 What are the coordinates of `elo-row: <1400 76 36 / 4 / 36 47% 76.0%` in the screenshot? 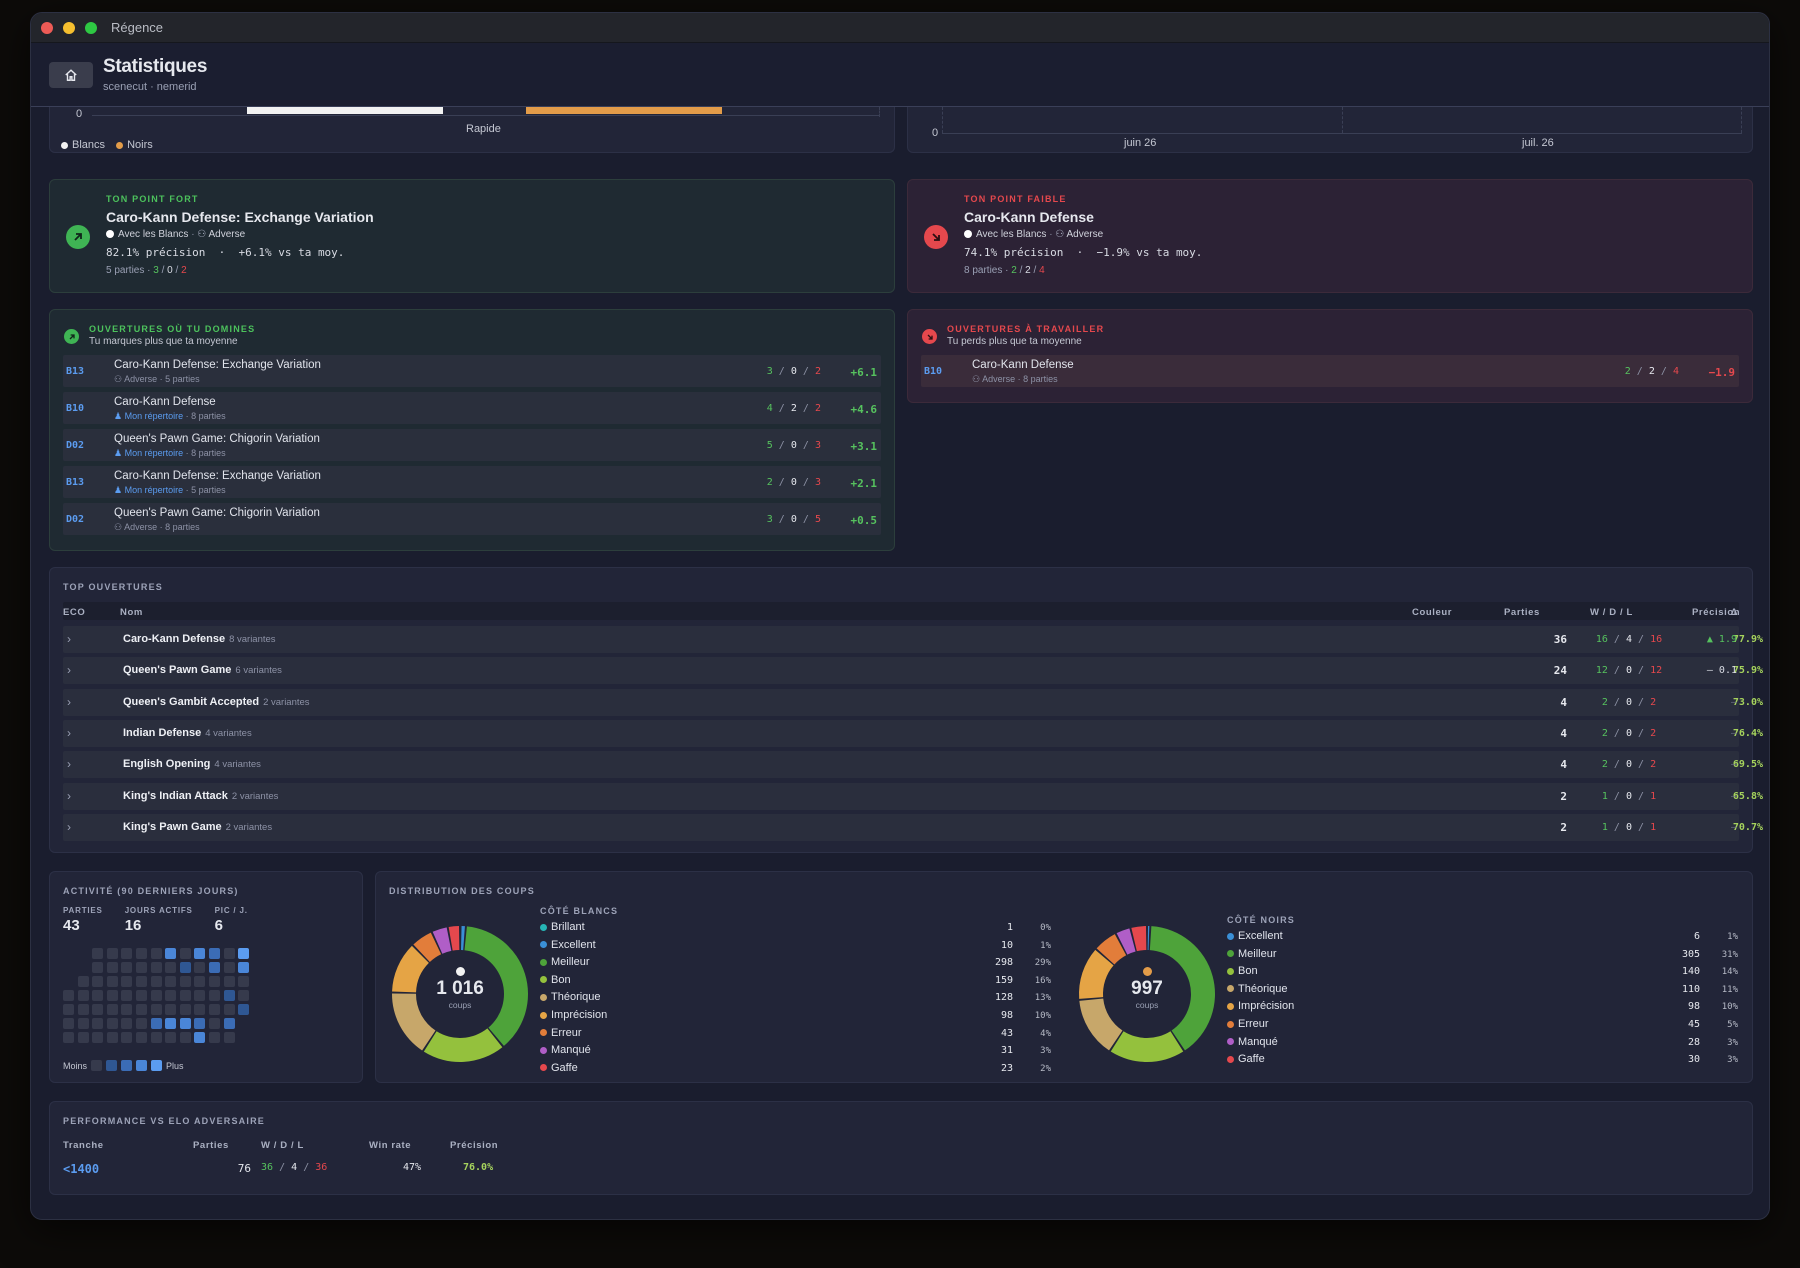 It's located at (901, 1171).